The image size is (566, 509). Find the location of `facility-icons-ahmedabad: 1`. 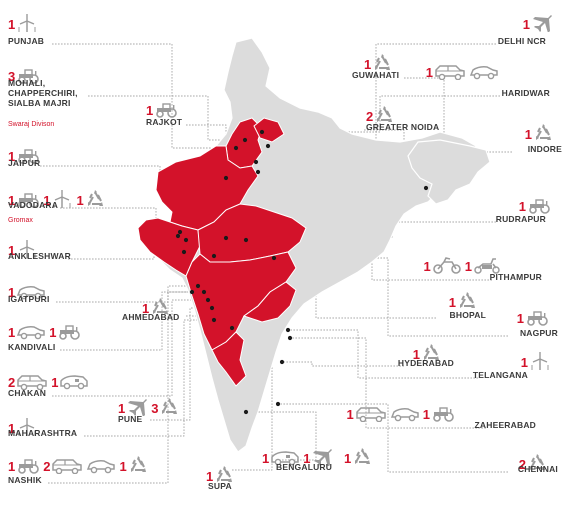

facility-icons-ahmedabad: 1 is located at coordinates (157, 307).